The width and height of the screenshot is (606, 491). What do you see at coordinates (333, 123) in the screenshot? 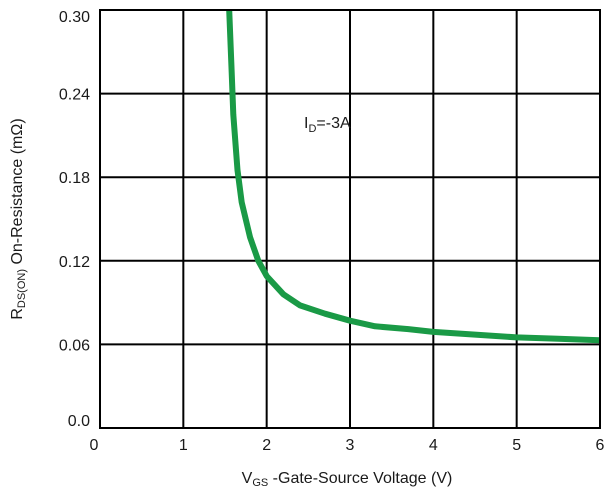
I see `annotation-rest: =-3A` at bounding box center [333, 123].